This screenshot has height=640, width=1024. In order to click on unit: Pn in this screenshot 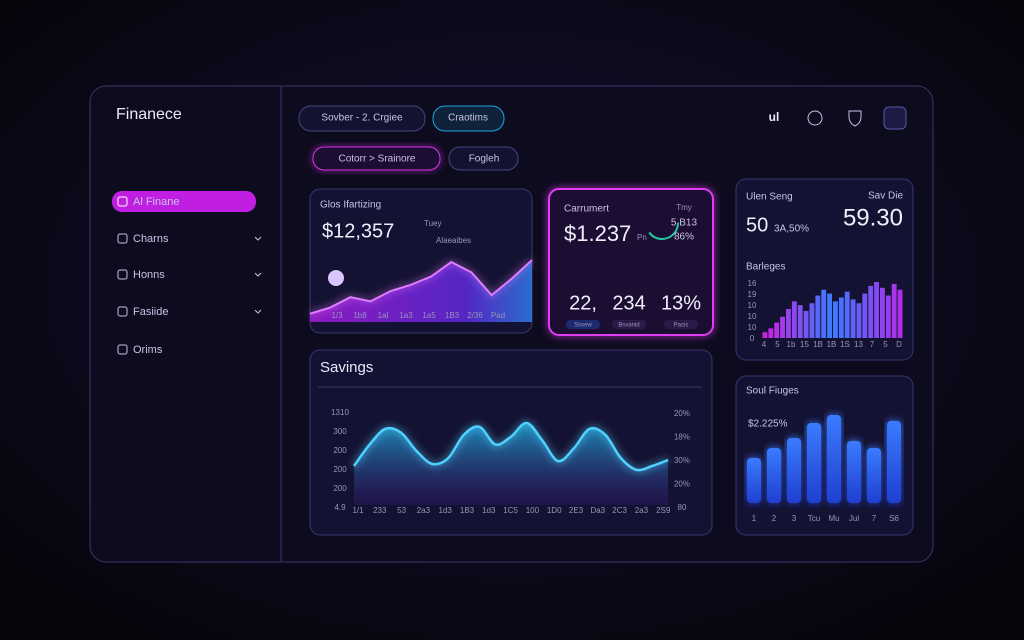, I will do `click(642, 237)`.